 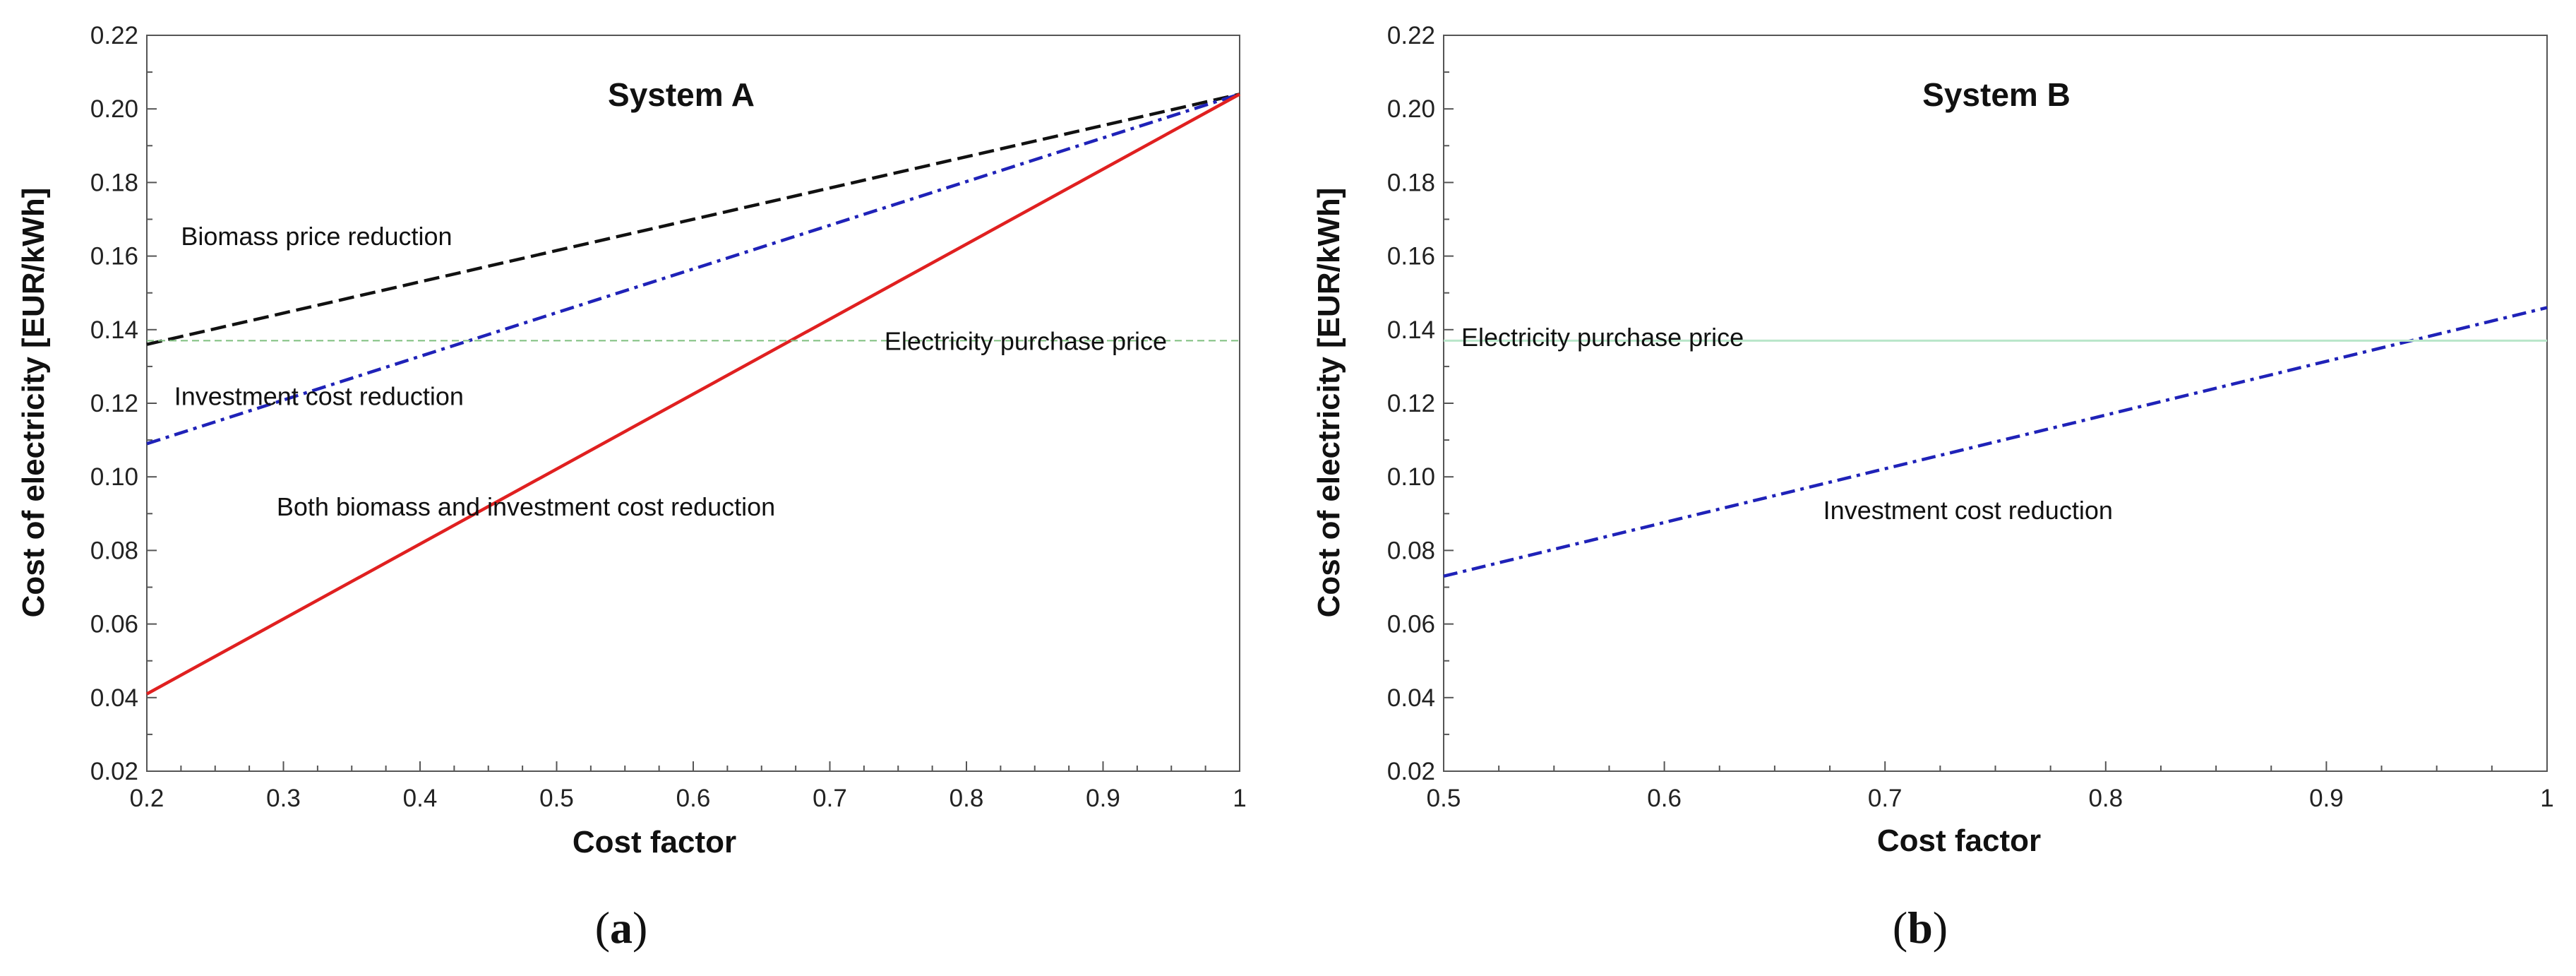 What do you see at coordinates (420, 798) in the screenshot?
I see `x-tick-label: 0.4` at bounding box center [420, 798].